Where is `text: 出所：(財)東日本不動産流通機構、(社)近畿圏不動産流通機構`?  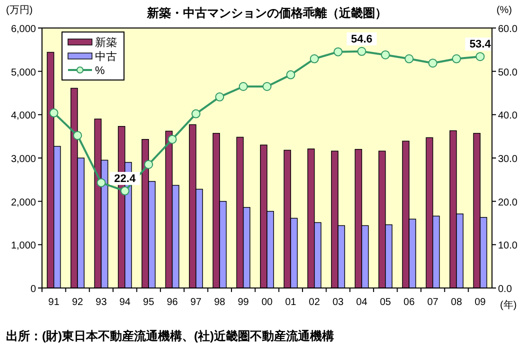 text: 出所：(財)東日本不動産流通機構、(社)近畿圏不動産流通機構 is located at coordinates (170, 336).